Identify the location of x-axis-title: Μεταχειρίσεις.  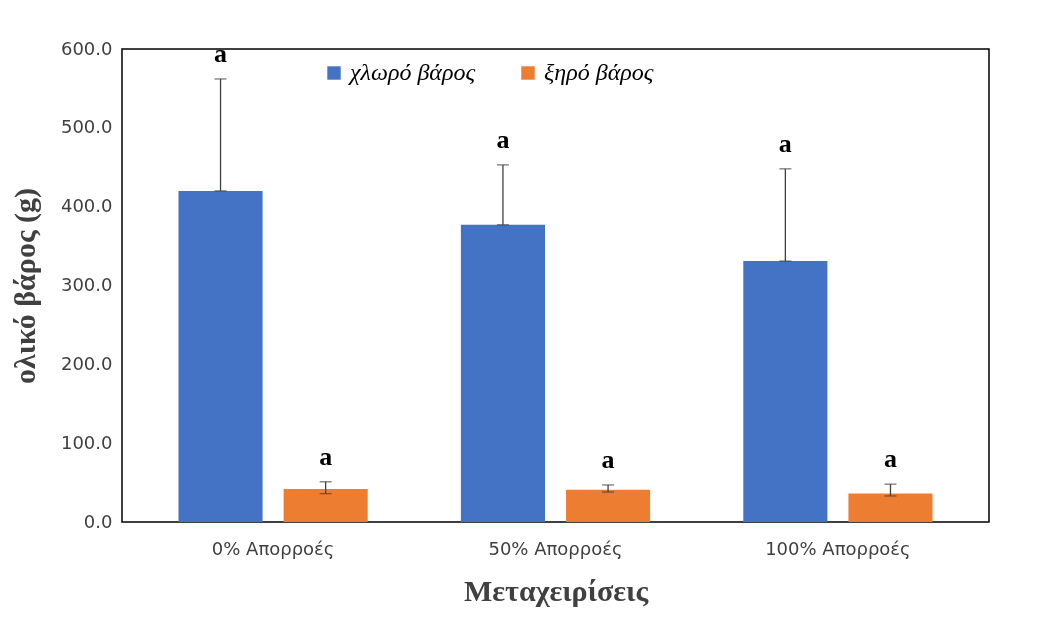
(556, 590).